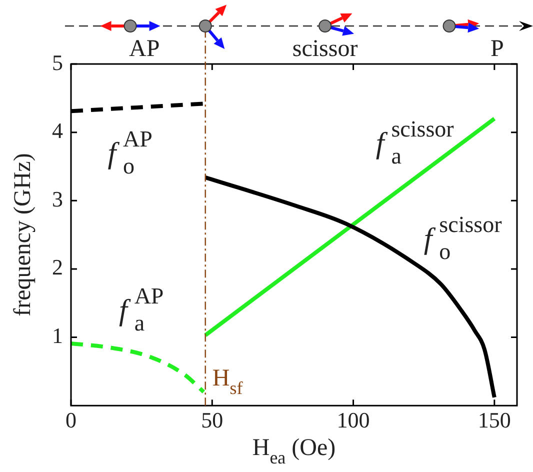  I want to click on x-tick-label: 100, so click(353, 420).